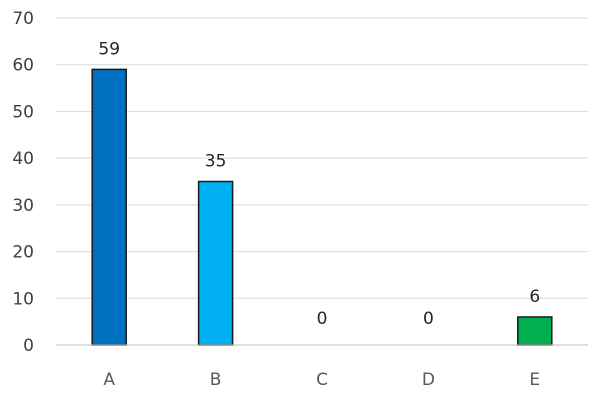  What do you see at coordinates (534, 380) in the screenshot?
I see `x-tick-label-E: E` at bounding box center [534, 380].